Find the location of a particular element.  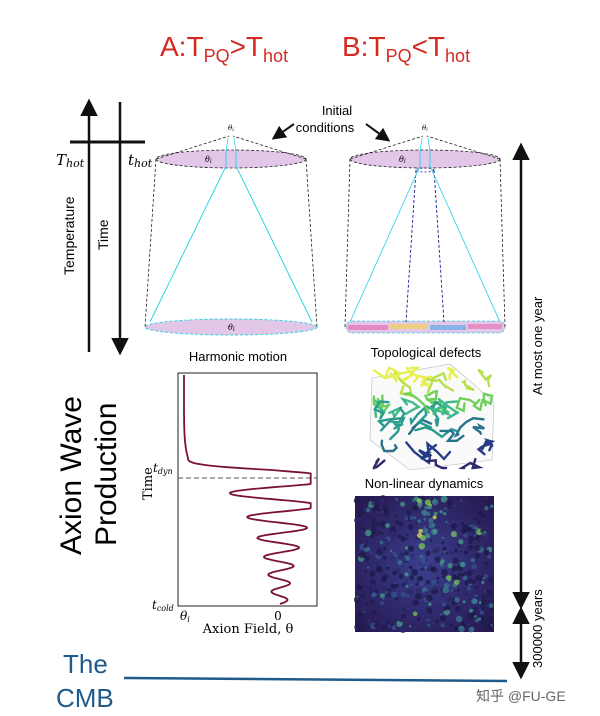

initial-conditions-arrow-a is located at coordinates (283, 131).